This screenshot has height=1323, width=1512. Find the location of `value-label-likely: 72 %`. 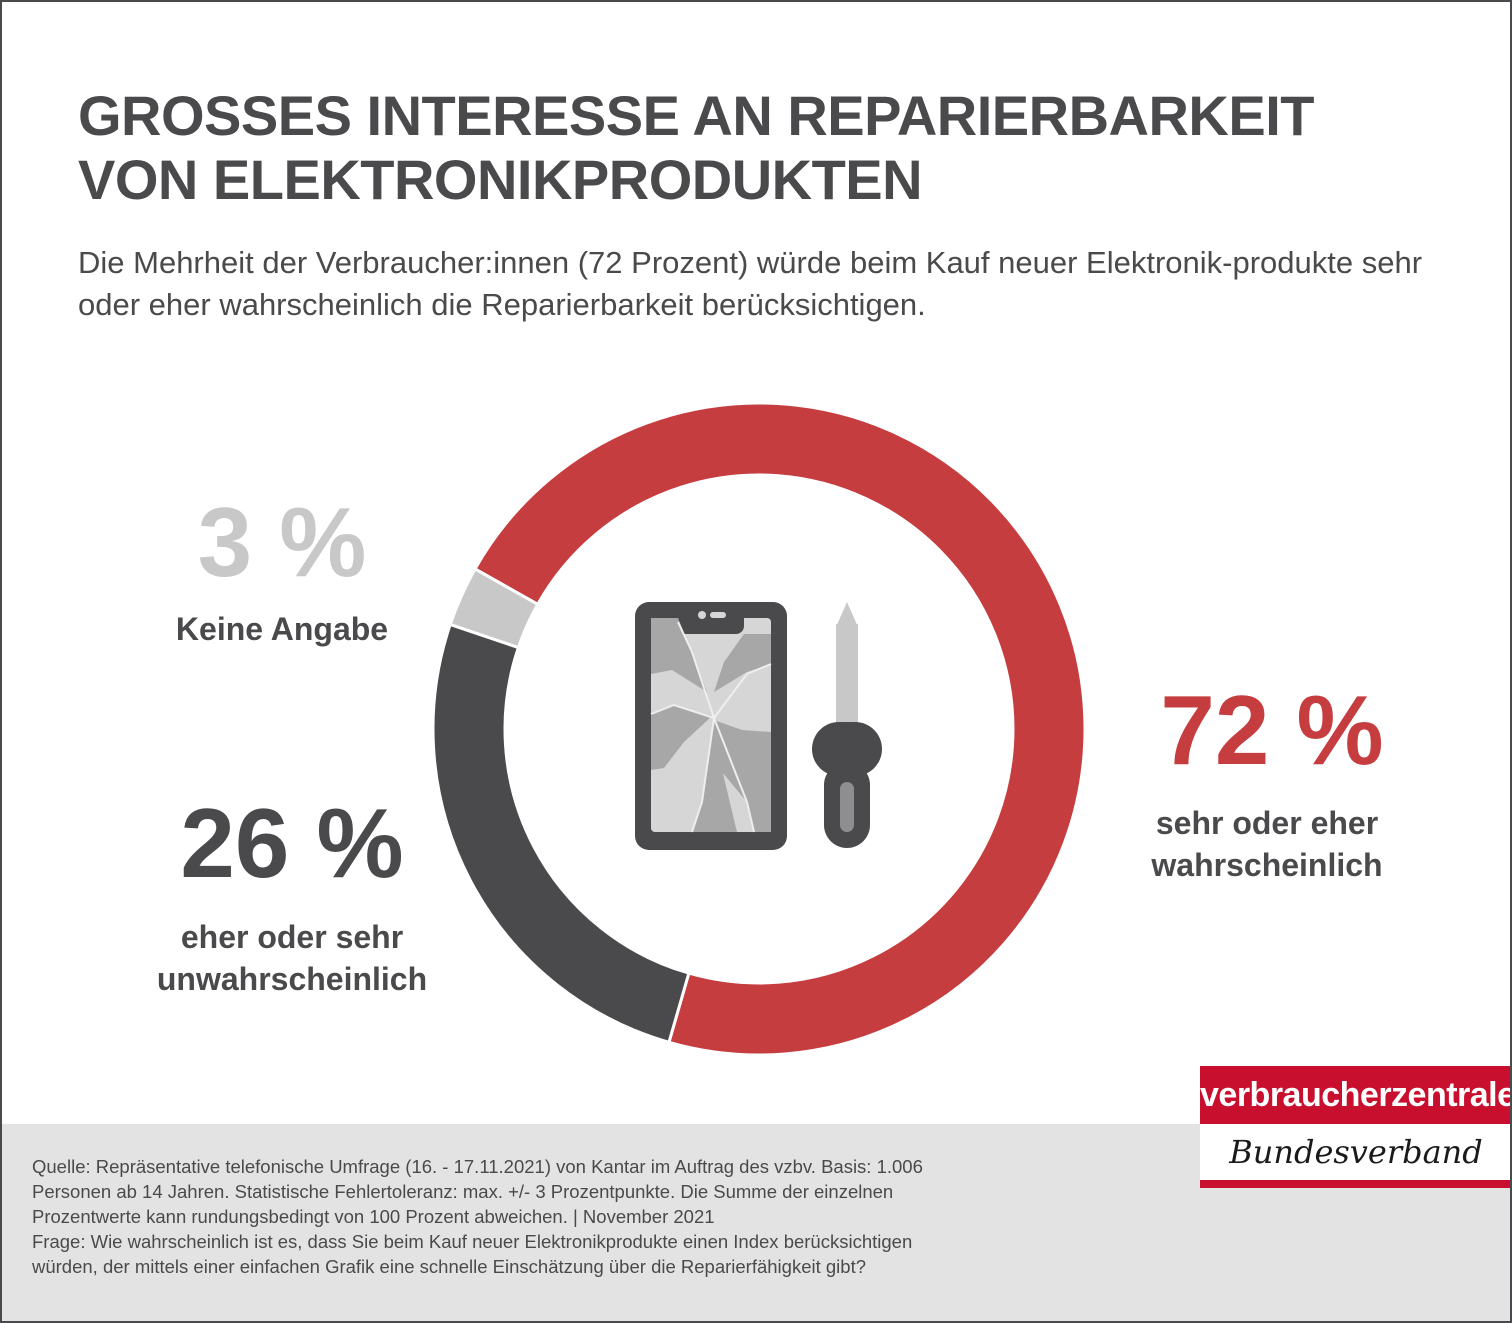

value-label-likely: 72 % is located at coordinates (1272, 730).